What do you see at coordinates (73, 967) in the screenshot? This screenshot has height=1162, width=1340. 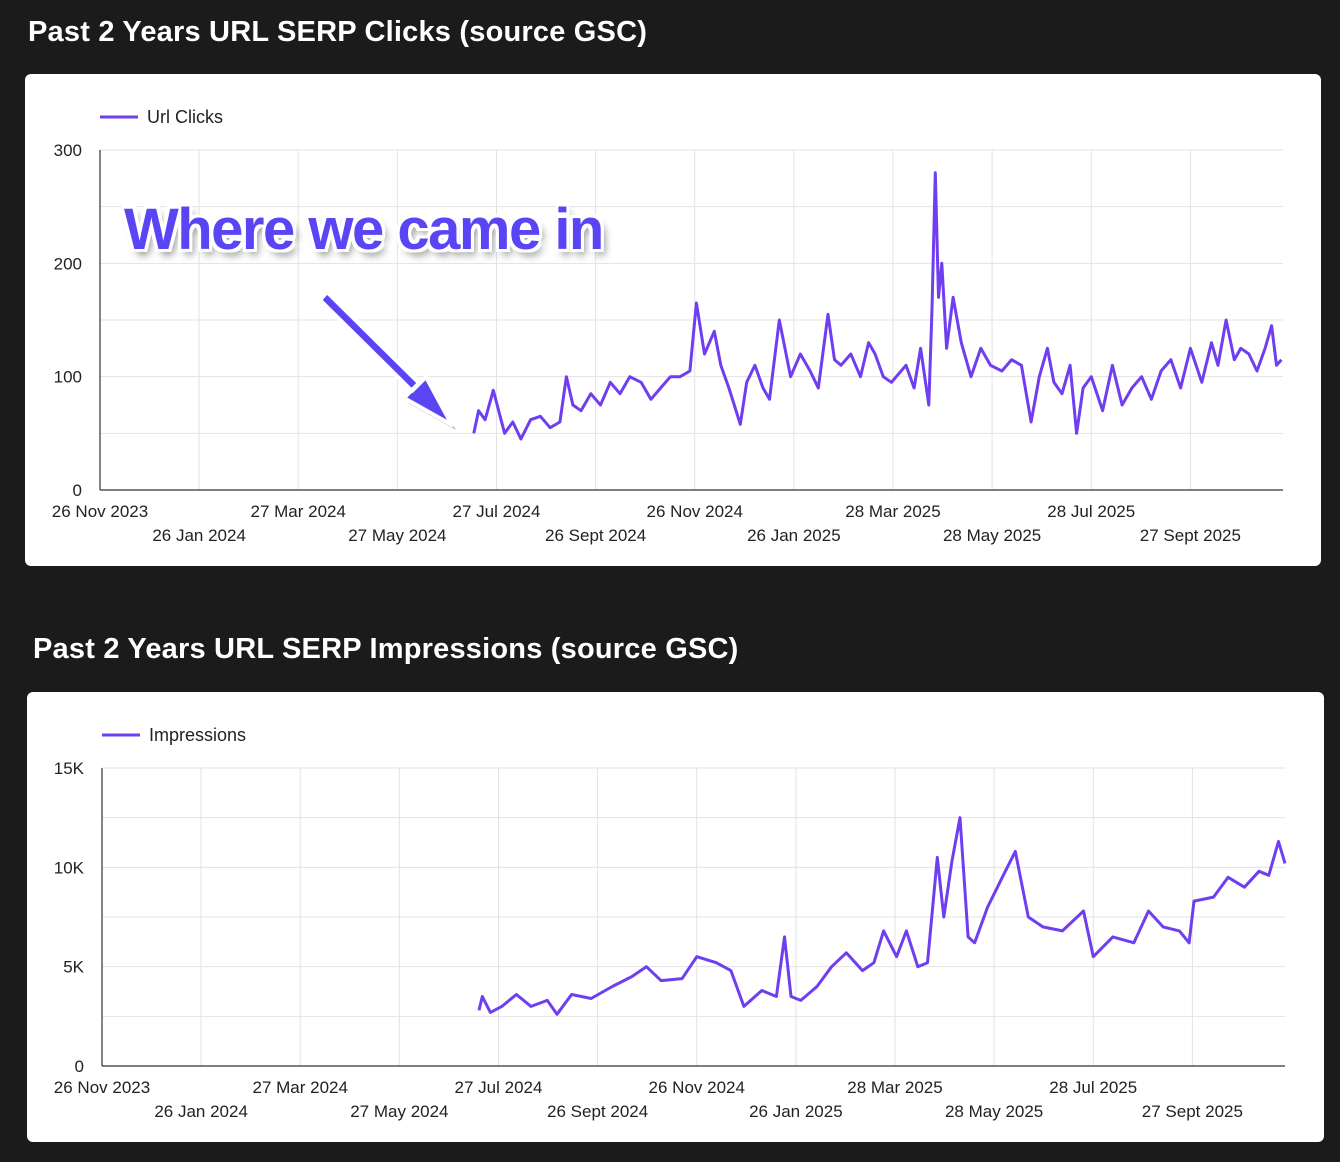 I see `y-tick-label: 5K` at bounding box center [73, 967].